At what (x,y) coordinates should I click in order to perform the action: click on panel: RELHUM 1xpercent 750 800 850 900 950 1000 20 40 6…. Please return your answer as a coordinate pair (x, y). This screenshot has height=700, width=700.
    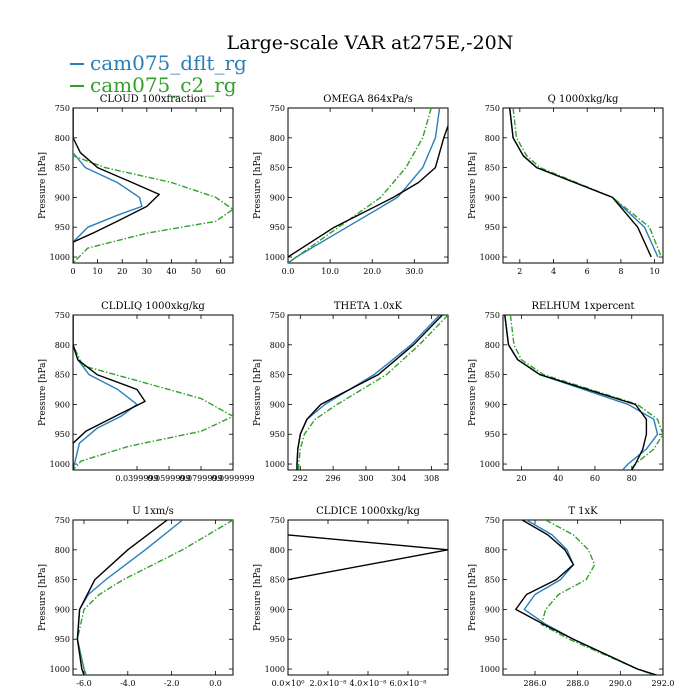
    Looking at the image, I should click on (566, 392).